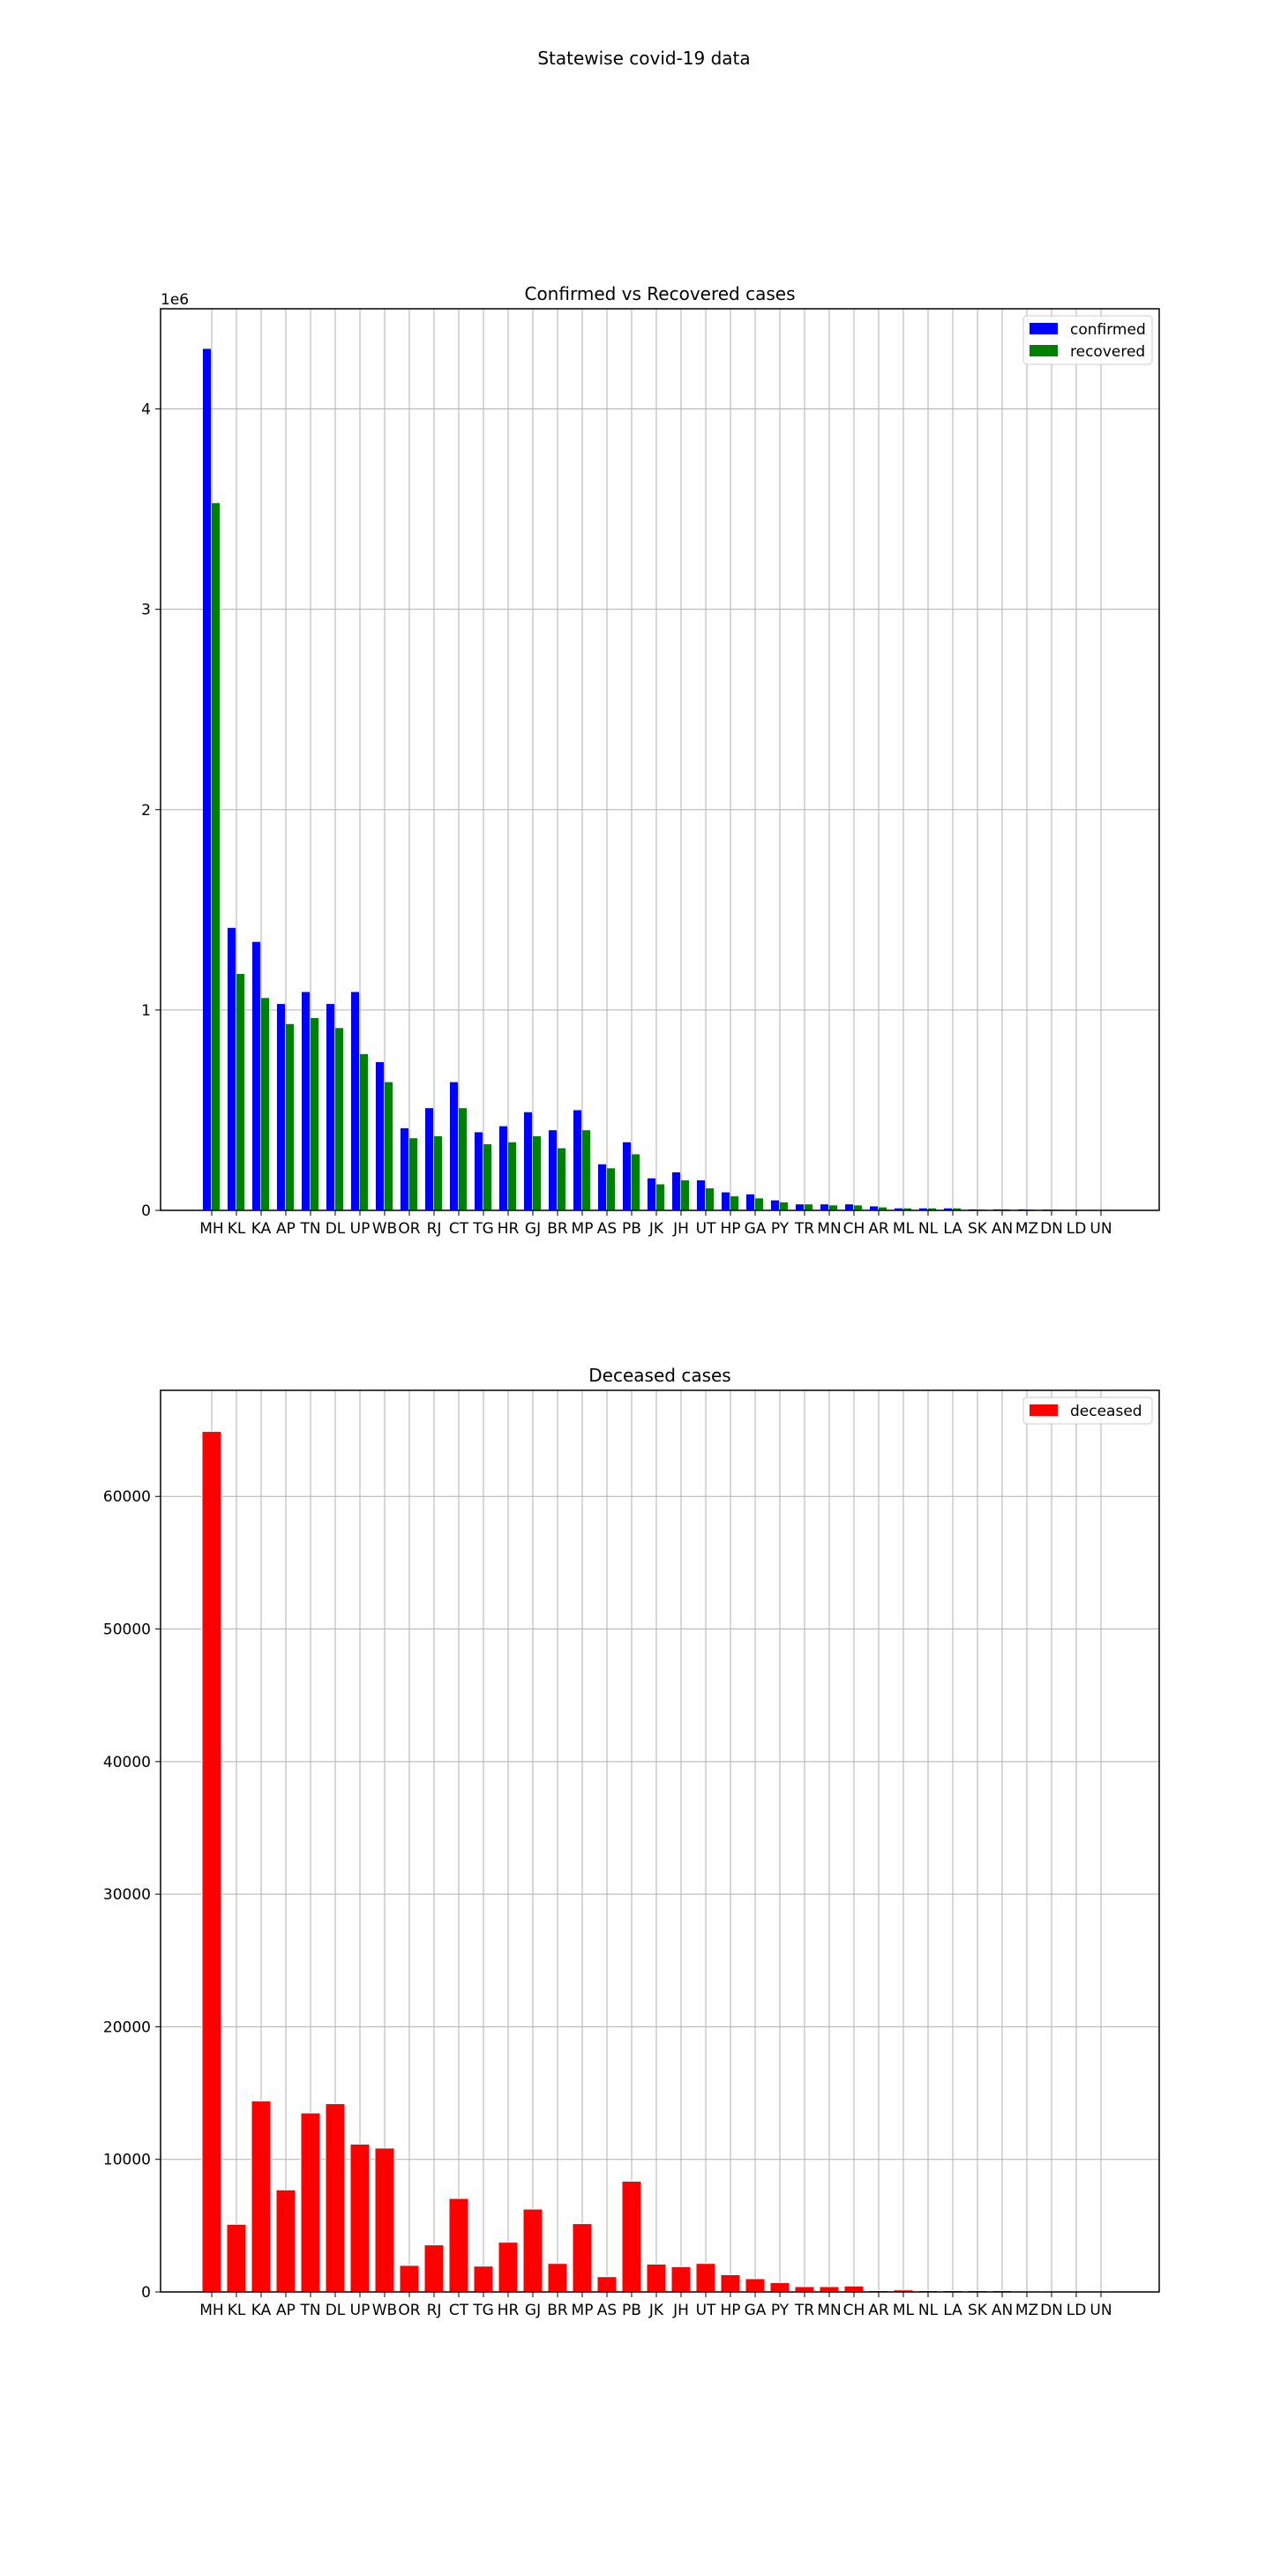 The height and width of the screenshot is (2576, 1288). I want to click on chart-1-x-tick-label: HR, so click(509, 1229).